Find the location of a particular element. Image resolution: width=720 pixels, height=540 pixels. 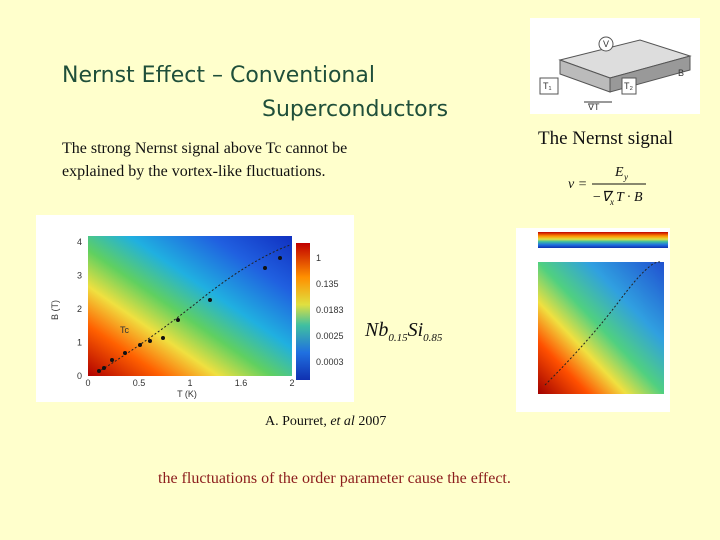

citation: A. Pourret, et al 2007 is located at coordinates (325, 421).